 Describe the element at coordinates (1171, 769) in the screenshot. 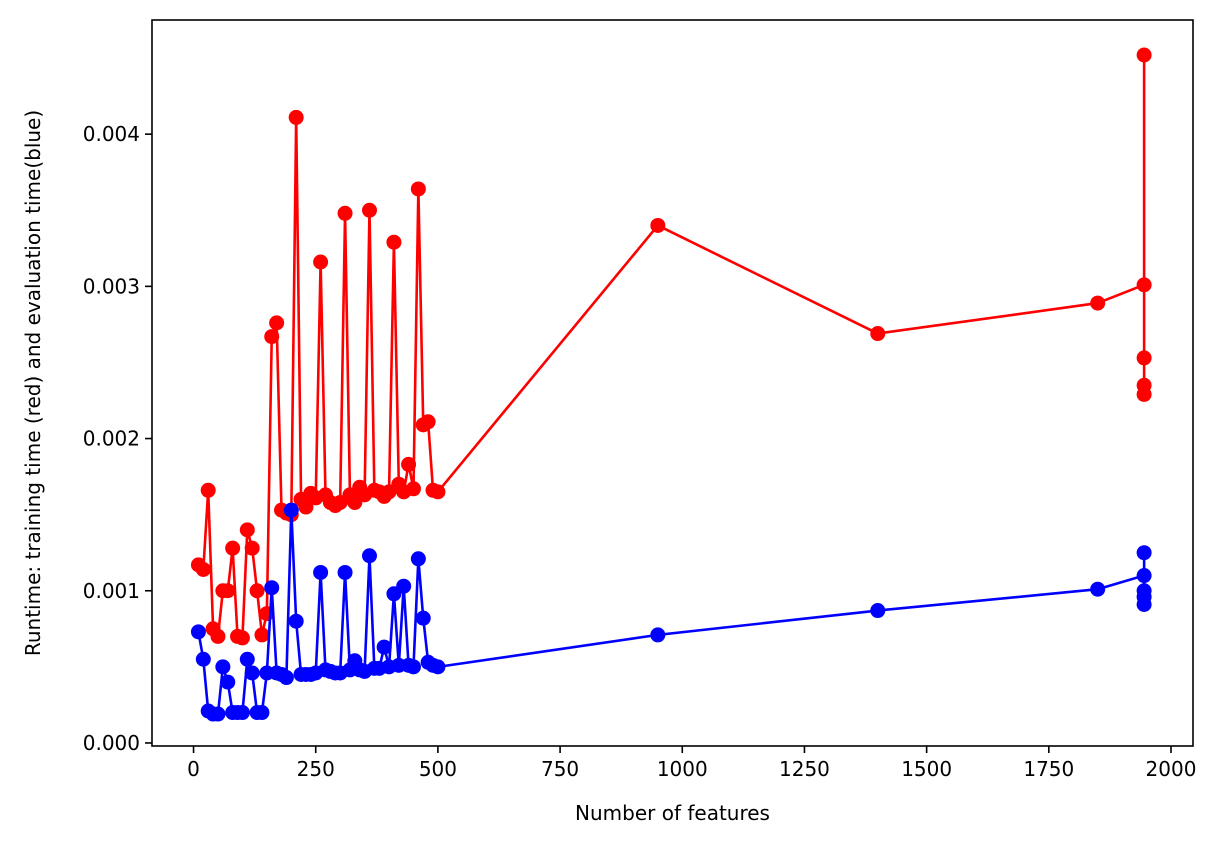

I see `x-tick-label: 2000` at that location.